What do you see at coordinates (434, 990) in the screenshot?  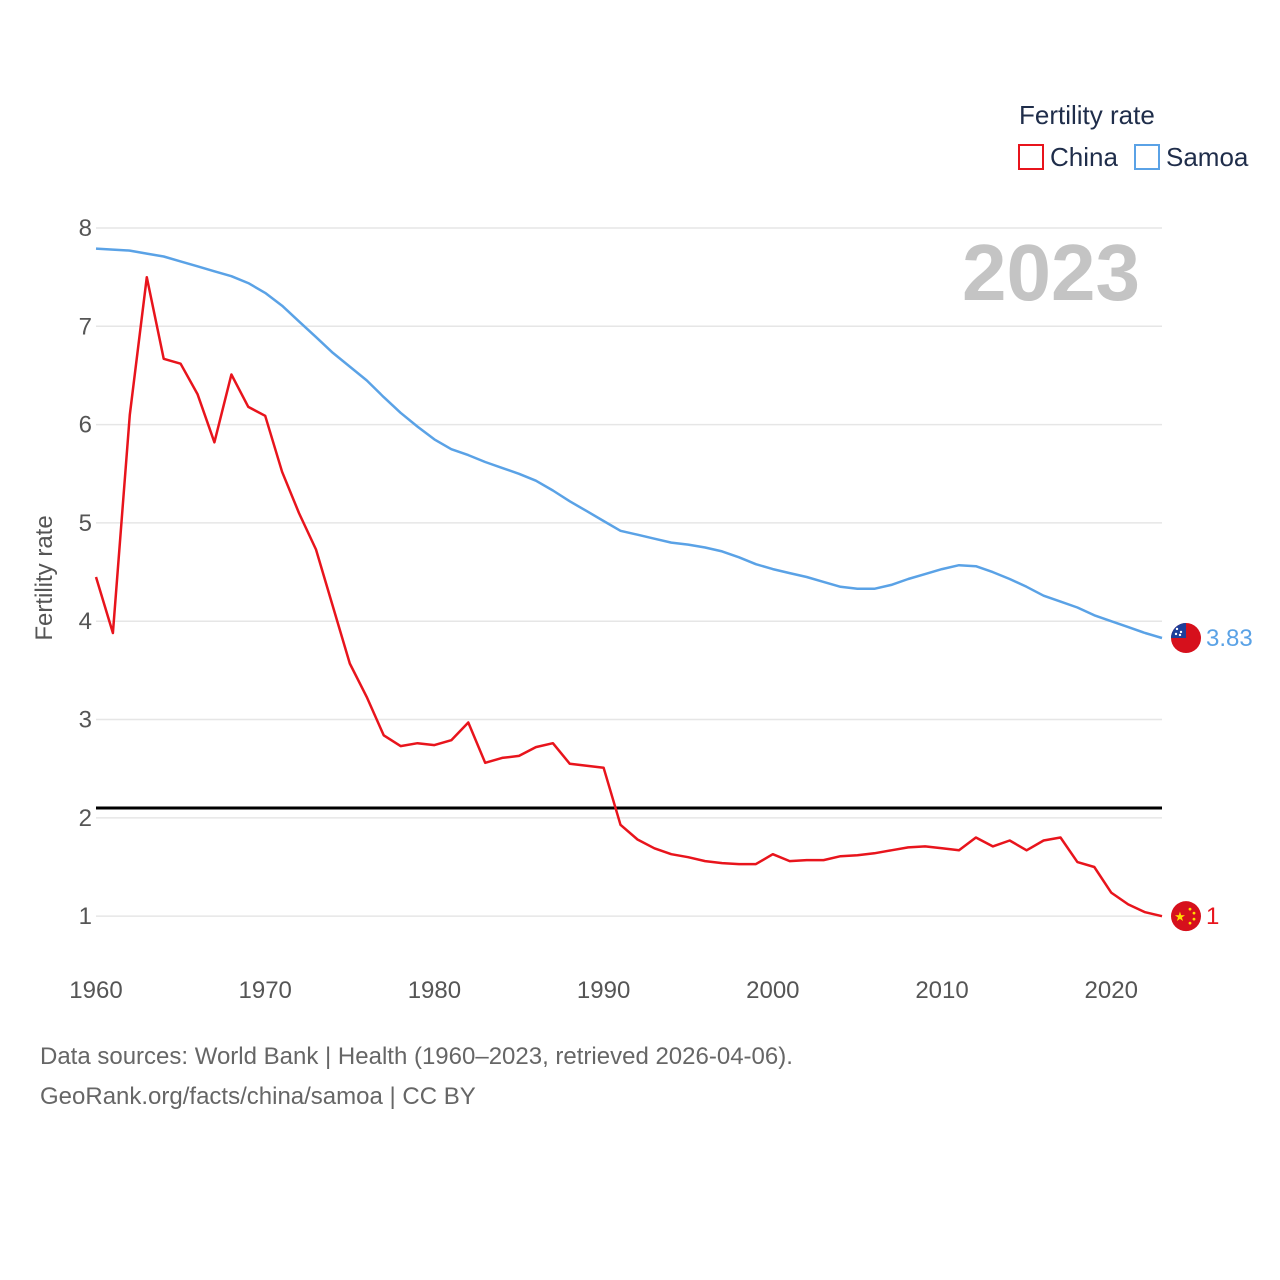 I see `x-tick-label: 1980` at bounding box center [434, 990].